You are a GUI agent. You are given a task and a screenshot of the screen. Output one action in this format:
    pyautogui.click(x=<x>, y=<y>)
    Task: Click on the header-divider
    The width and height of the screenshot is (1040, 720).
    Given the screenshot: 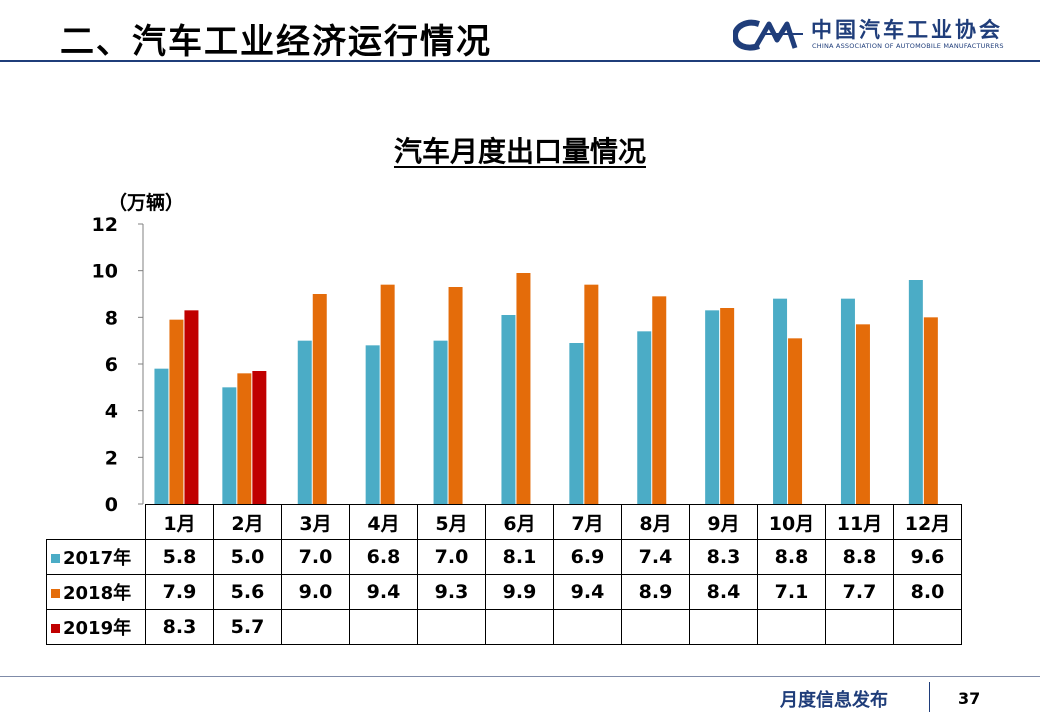 What is the action you would take?
    pyautogui.click(x=520, y=61)
    